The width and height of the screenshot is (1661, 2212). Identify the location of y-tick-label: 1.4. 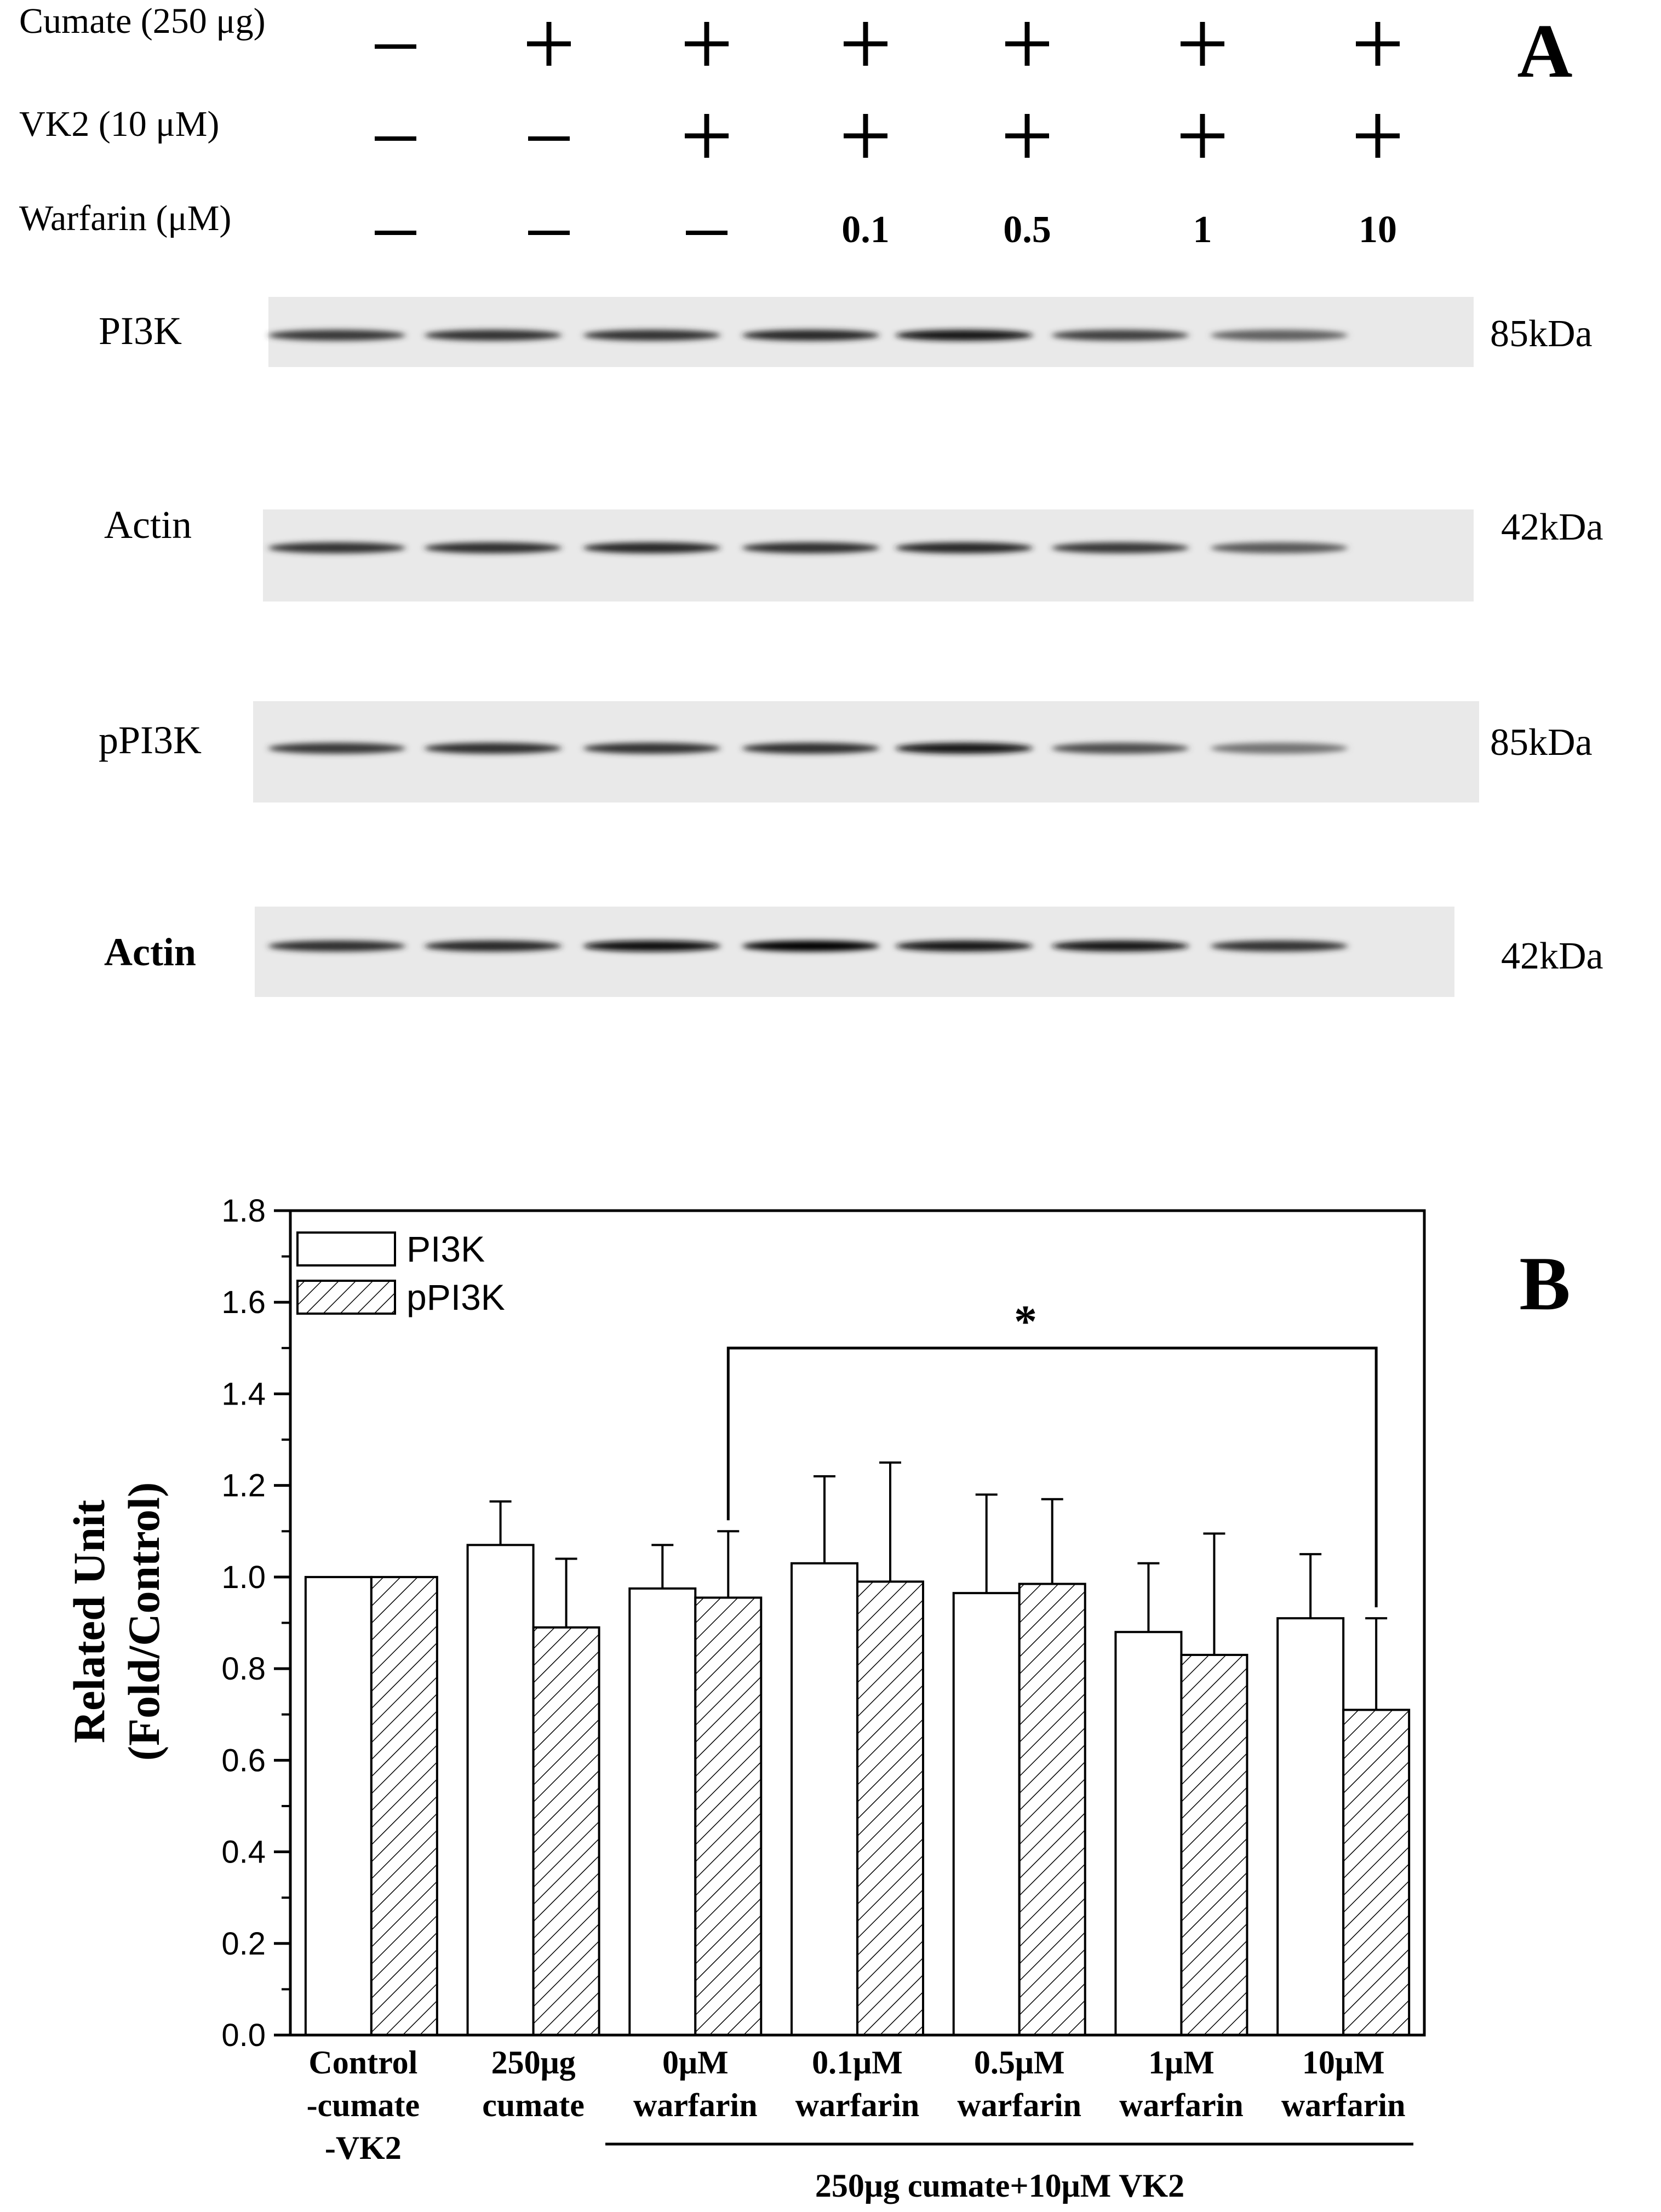
(244, 1394).